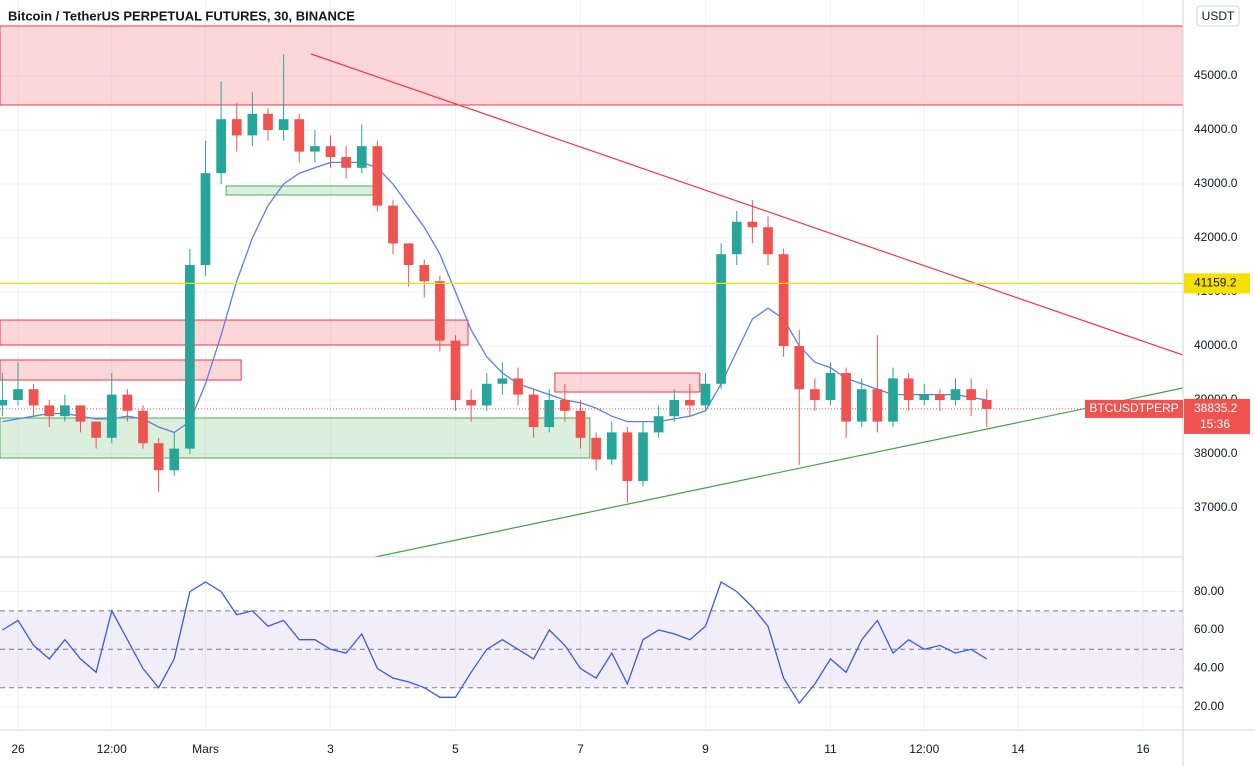 This screenshot has width=1255, height=766. What do you see at coordinates (18, 749) in the screenshot?
I see `x-tick-label: 26` at bounding box center [18, 749].